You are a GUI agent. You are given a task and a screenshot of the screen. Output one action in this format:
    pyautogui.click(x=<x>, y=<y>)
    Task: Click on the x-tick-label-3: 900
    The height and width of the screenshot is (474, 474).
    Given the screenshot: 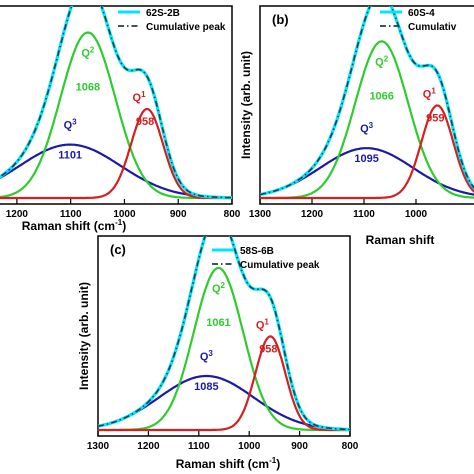 What is the action you would take?
    pyautogui.click(x=178, y=214)
    